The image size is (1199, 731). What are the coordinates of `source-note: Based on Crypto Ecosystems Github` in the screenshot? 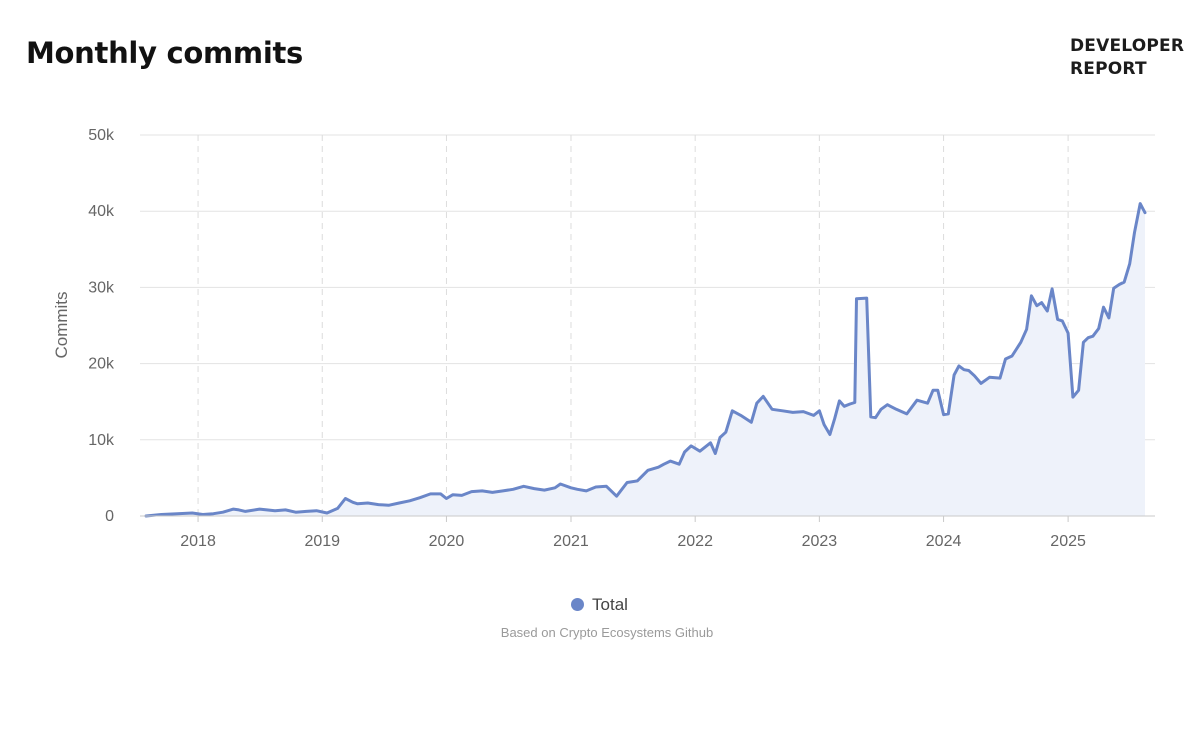 It's located at (607, 632).